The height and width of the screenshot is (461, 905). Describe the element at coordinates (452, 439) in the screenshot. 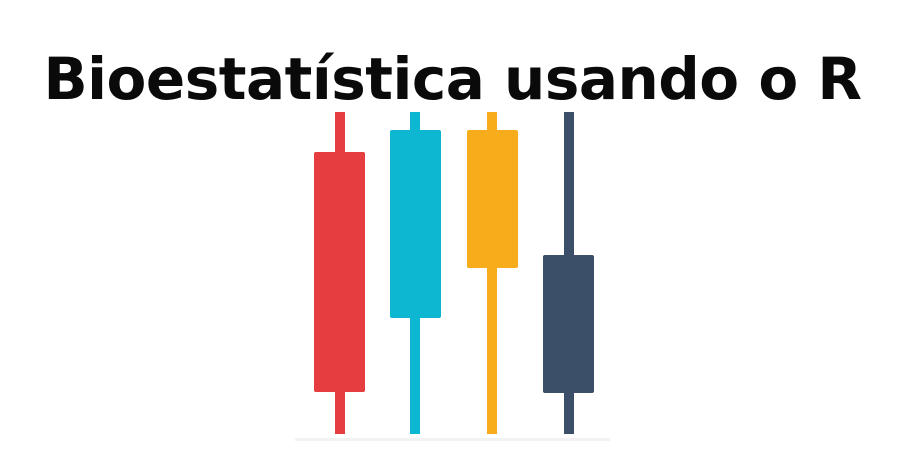

I see `logo-baseline` at that location.